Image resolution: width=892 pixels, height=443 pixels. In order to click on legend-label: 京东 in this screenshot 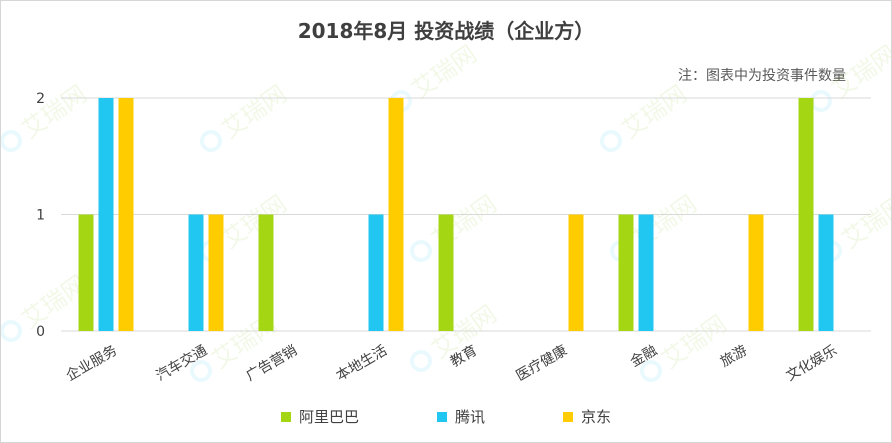, I will do `click(596, 417)`.